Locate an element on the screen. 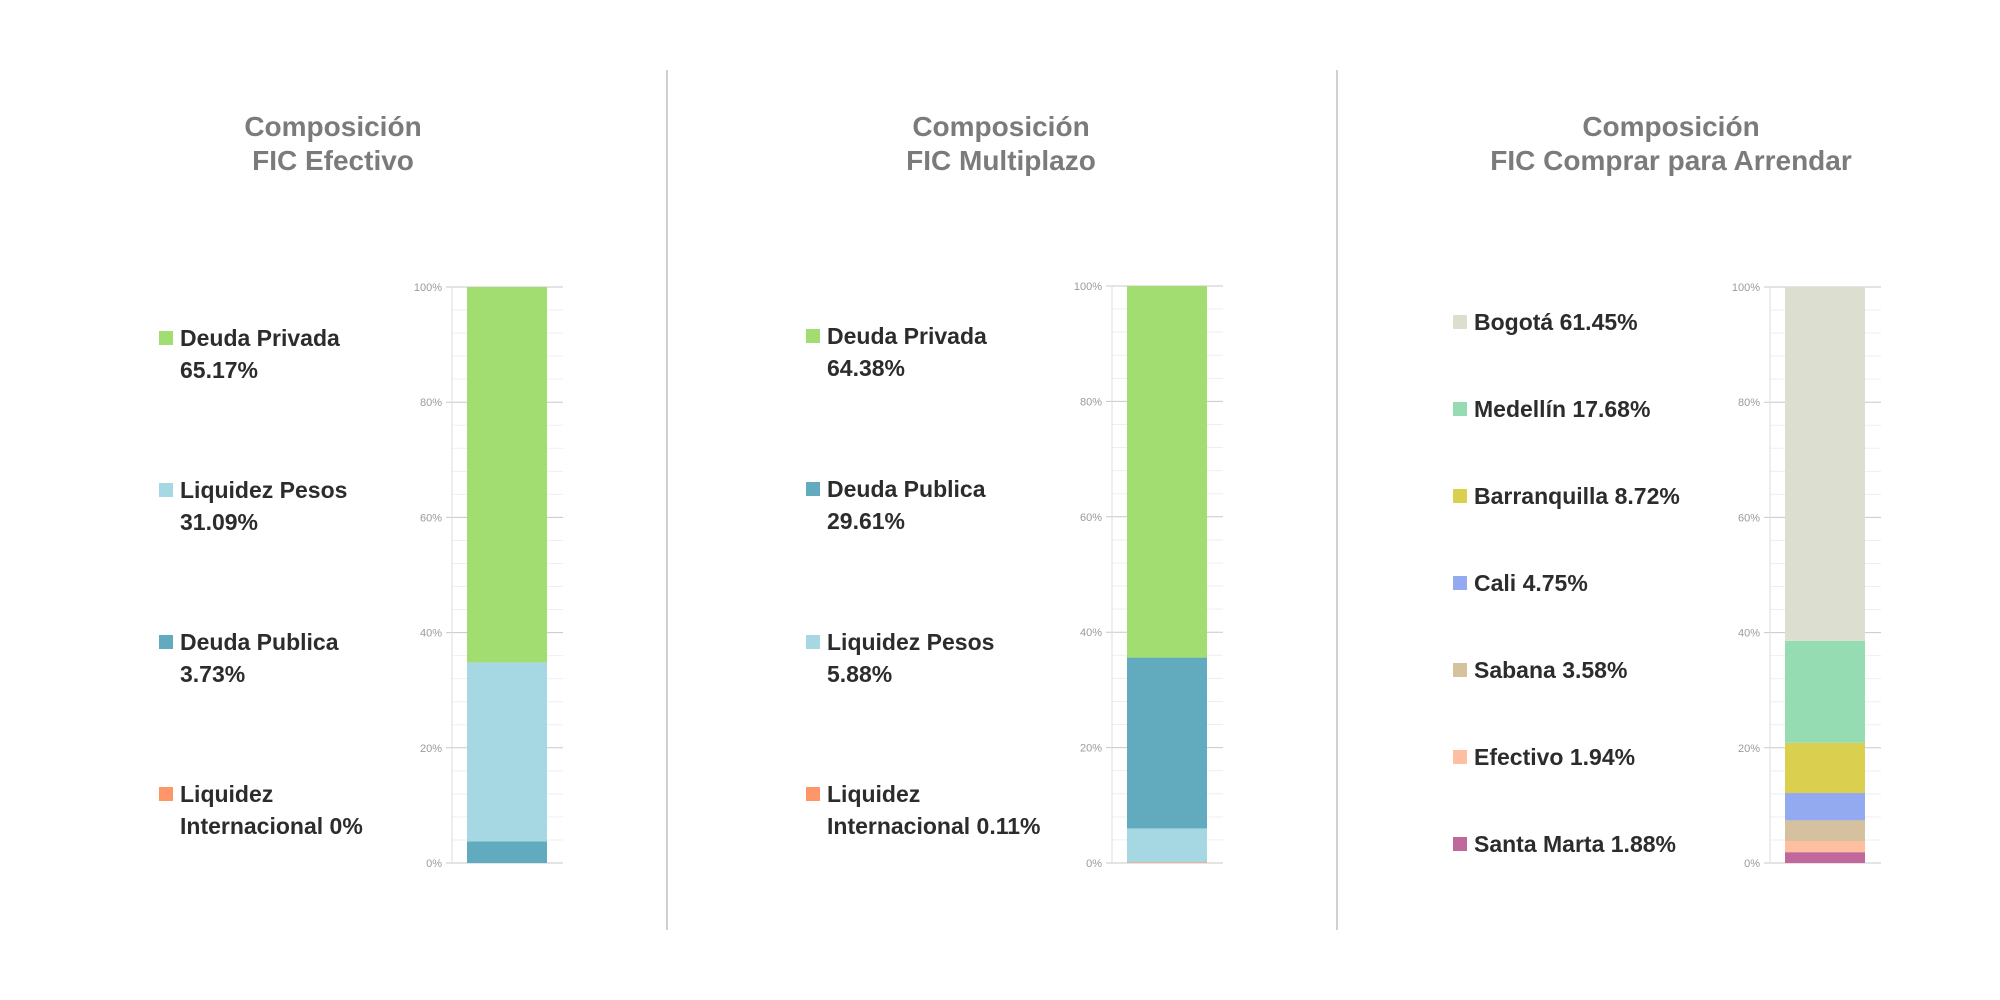 This screenshot has height=1000, width=2000. legend-item-efectivo: Efectivo 1.94% is located at coordinates (1544, 757).